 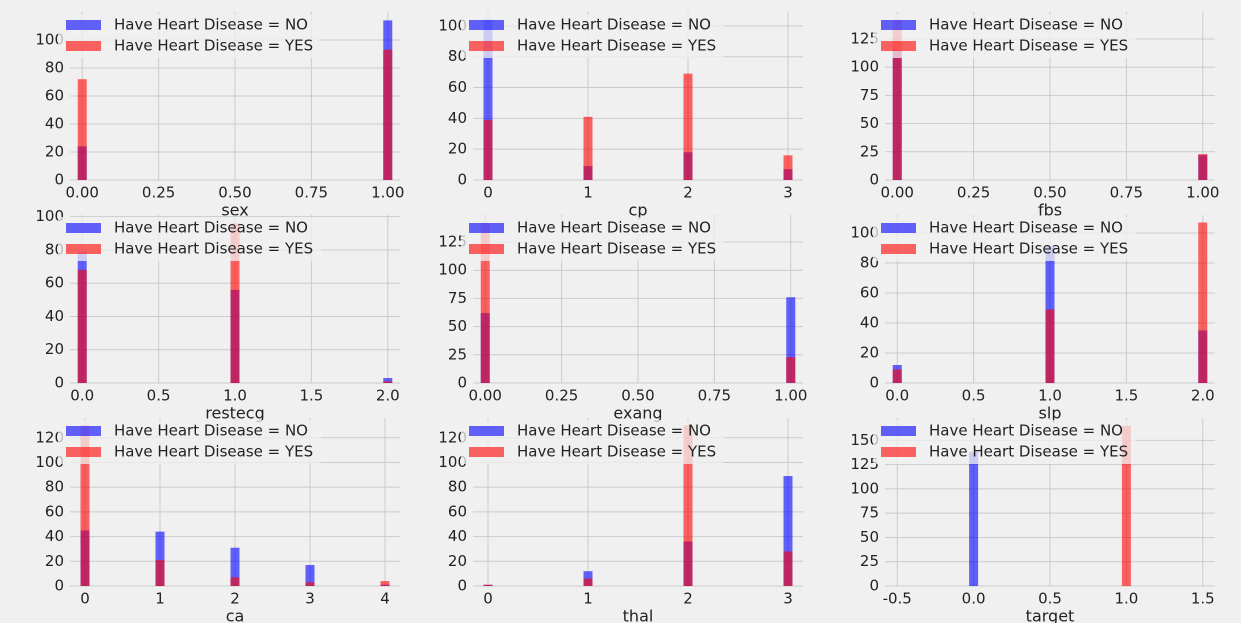 I want to click on legend-label: Have Heart Disease = NO, so click(x=614, y=25).